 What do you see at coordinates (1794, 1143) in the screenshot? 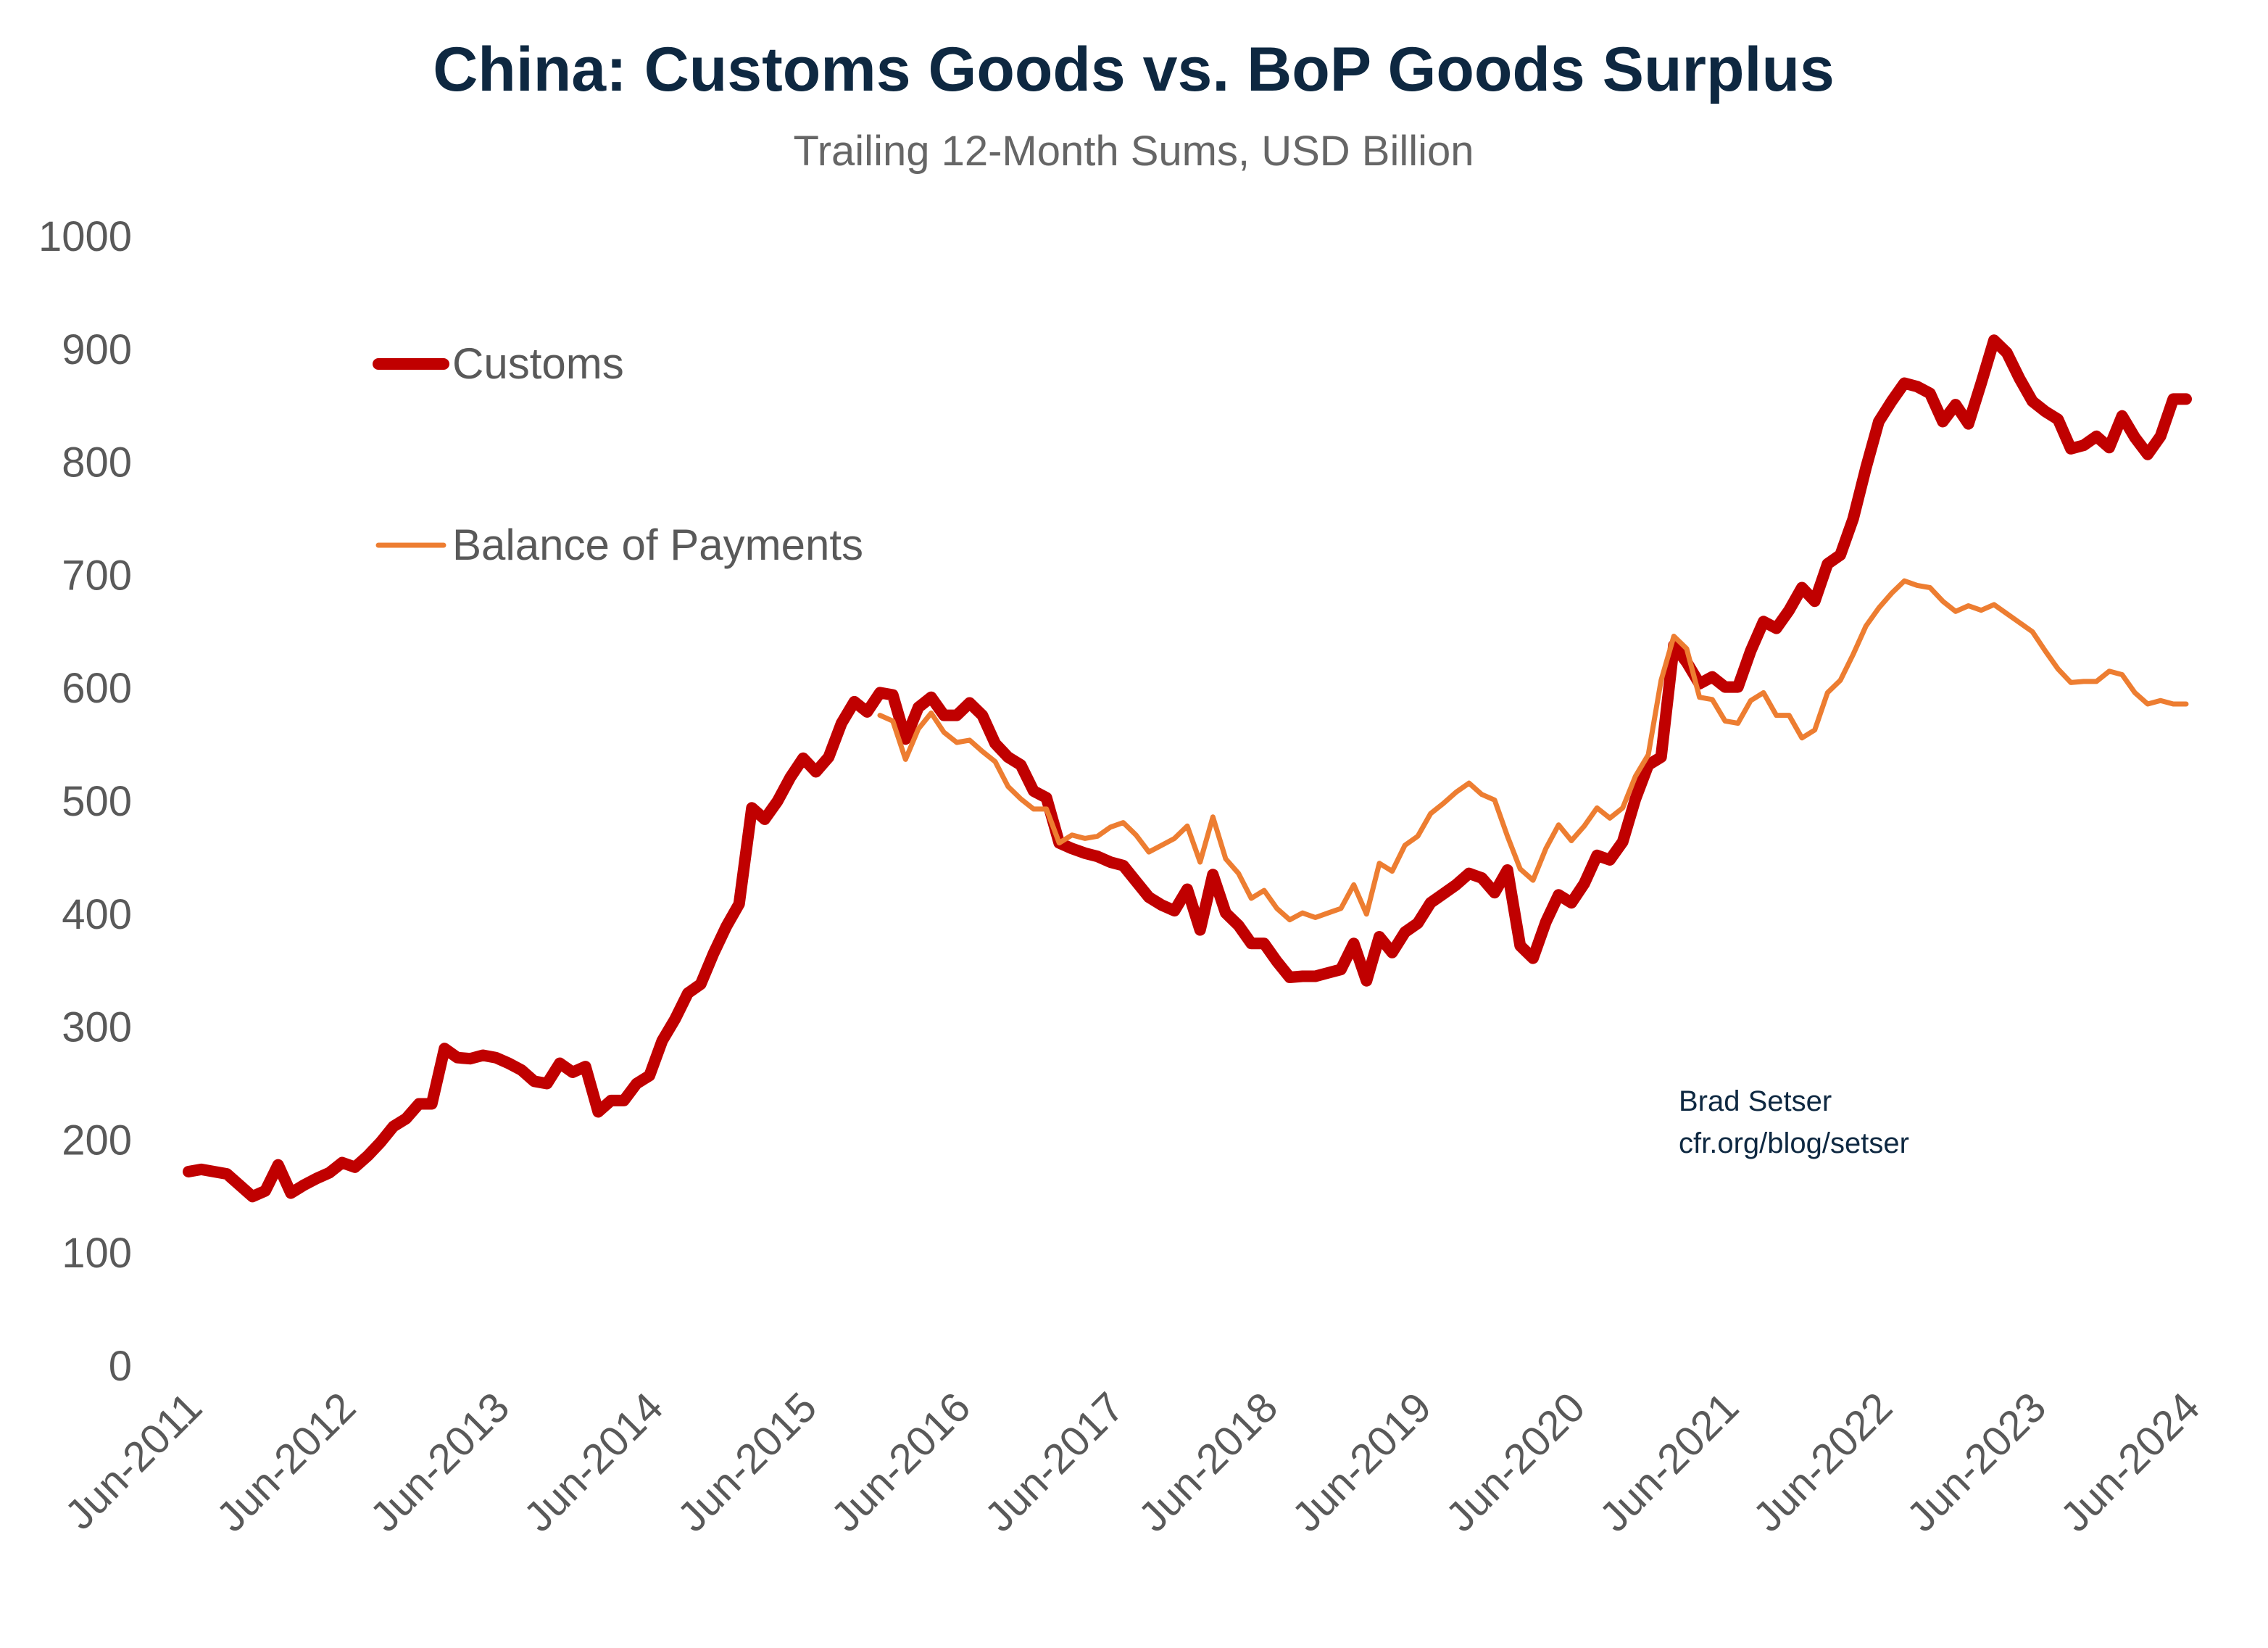
I see `credit-url: cfr.org/blog/setser` at bounding box center [1794, 1143].